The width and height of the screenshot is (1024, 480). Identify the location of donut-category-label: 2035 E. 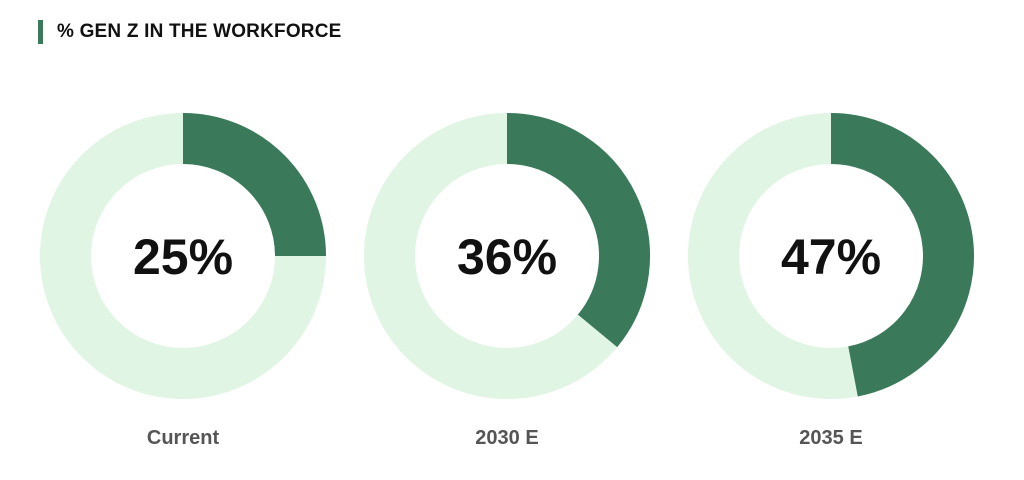
(830, 438).